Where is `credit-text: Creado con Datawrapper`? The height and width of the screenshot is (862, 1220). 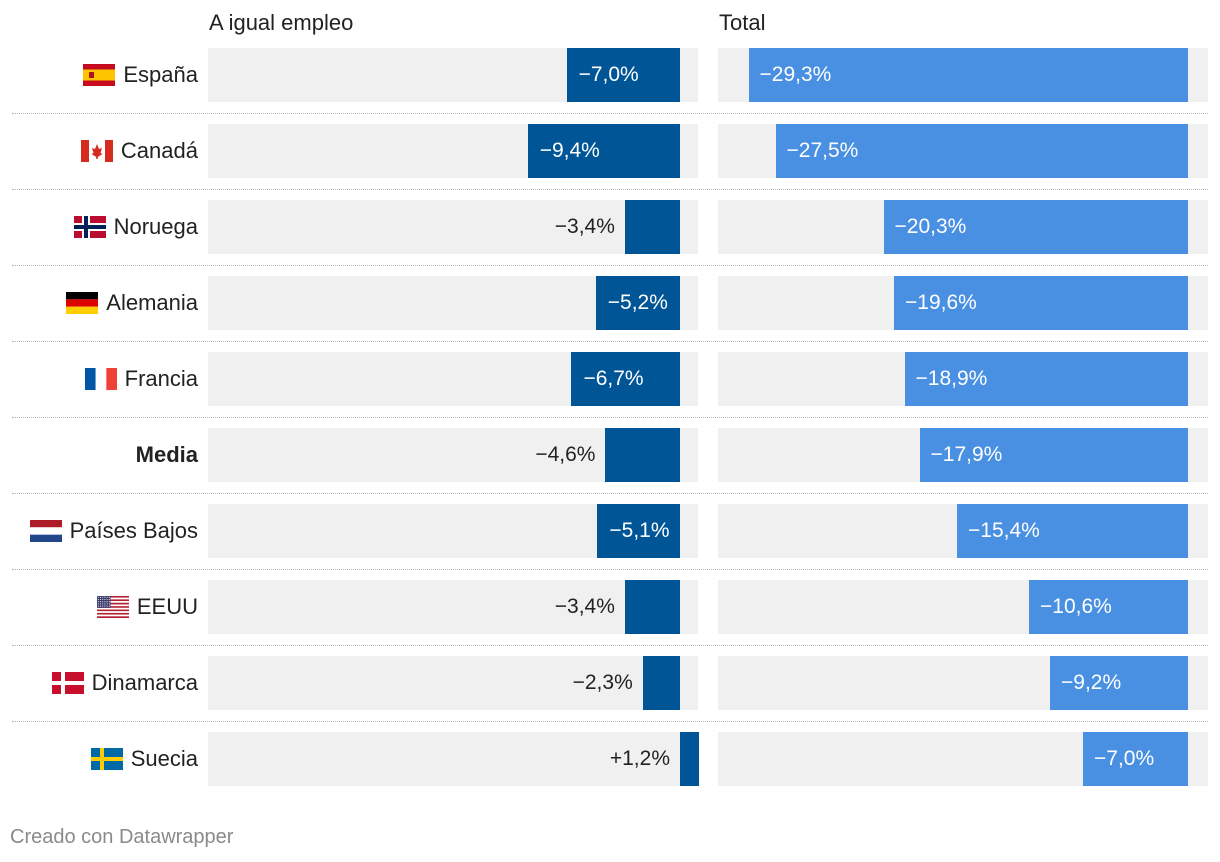
credit-text: Creado con Datawrapper is located at coordinates (122, 837).